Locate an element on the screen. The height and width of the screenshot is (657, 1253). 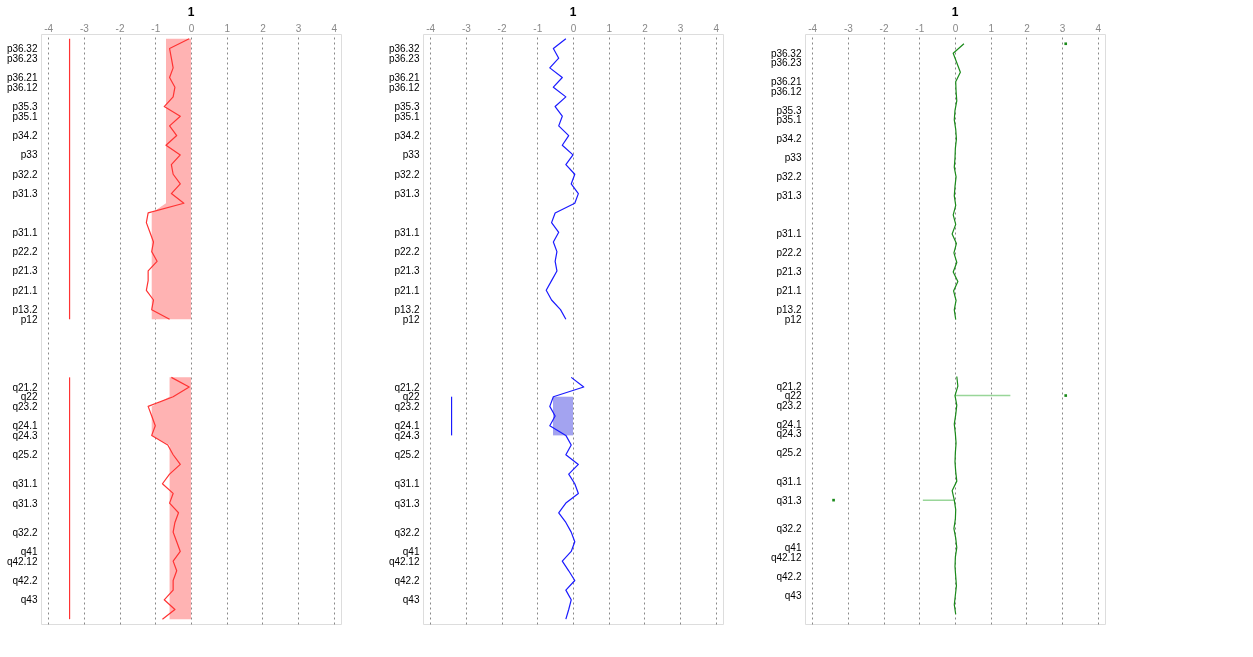
y-tick-label: p36.23 is located at coordinates (786, 63).